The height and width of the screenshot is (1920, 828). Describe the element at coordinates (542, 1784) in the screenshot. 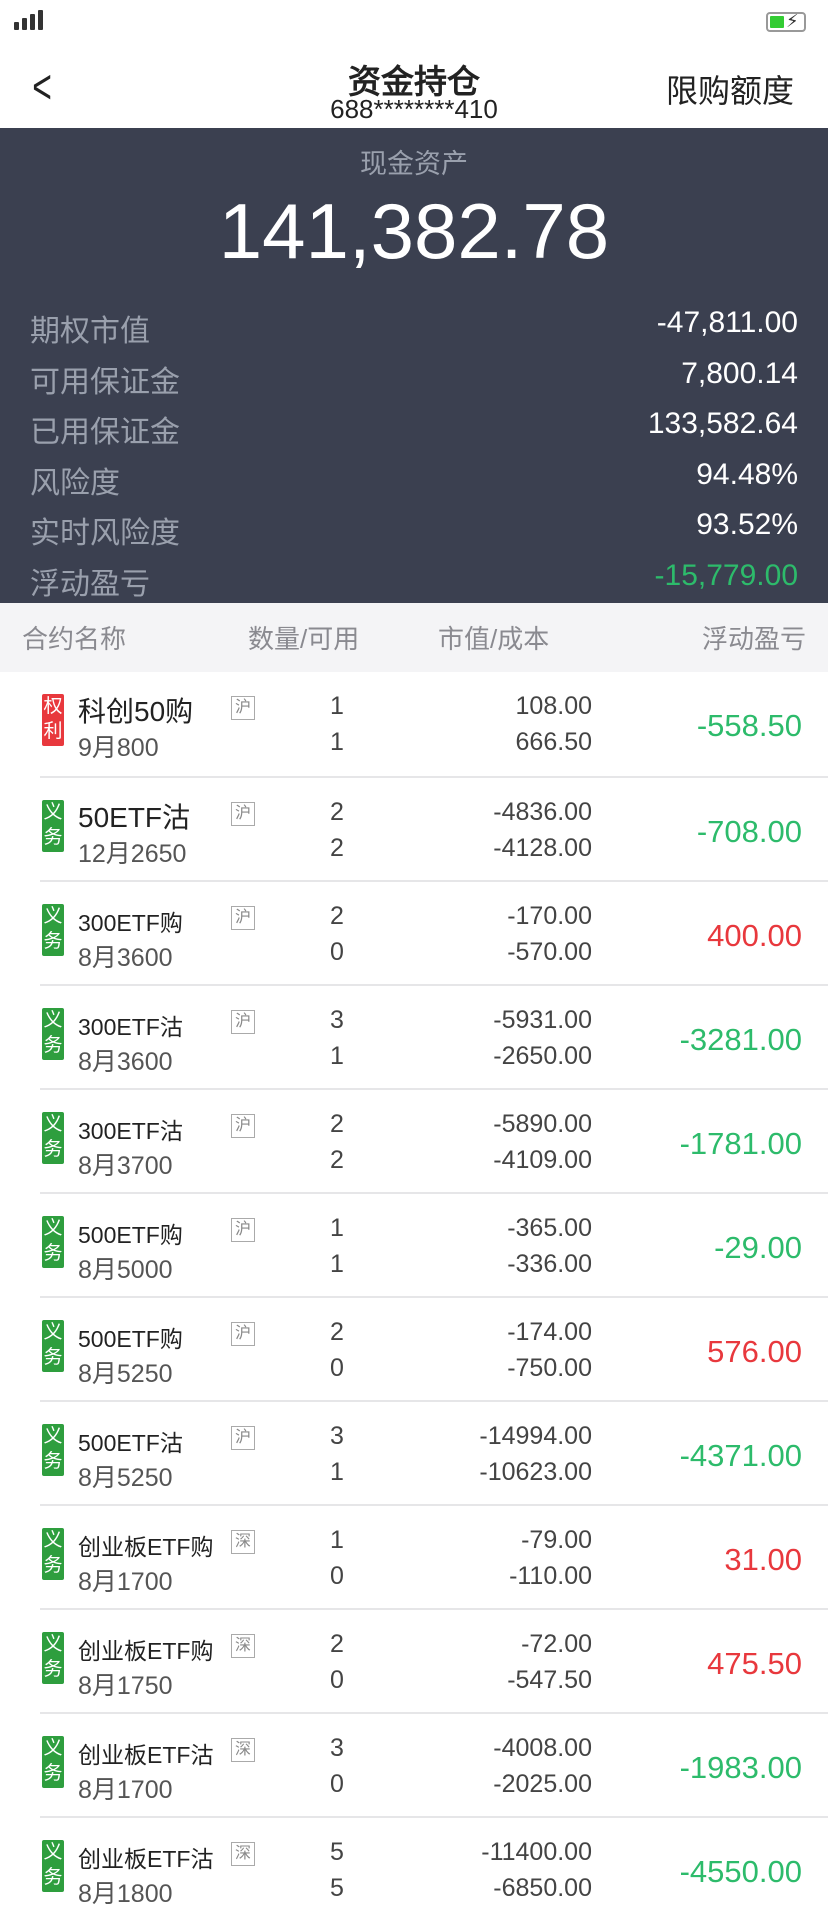

I see `cost: -2025.00` at that location.